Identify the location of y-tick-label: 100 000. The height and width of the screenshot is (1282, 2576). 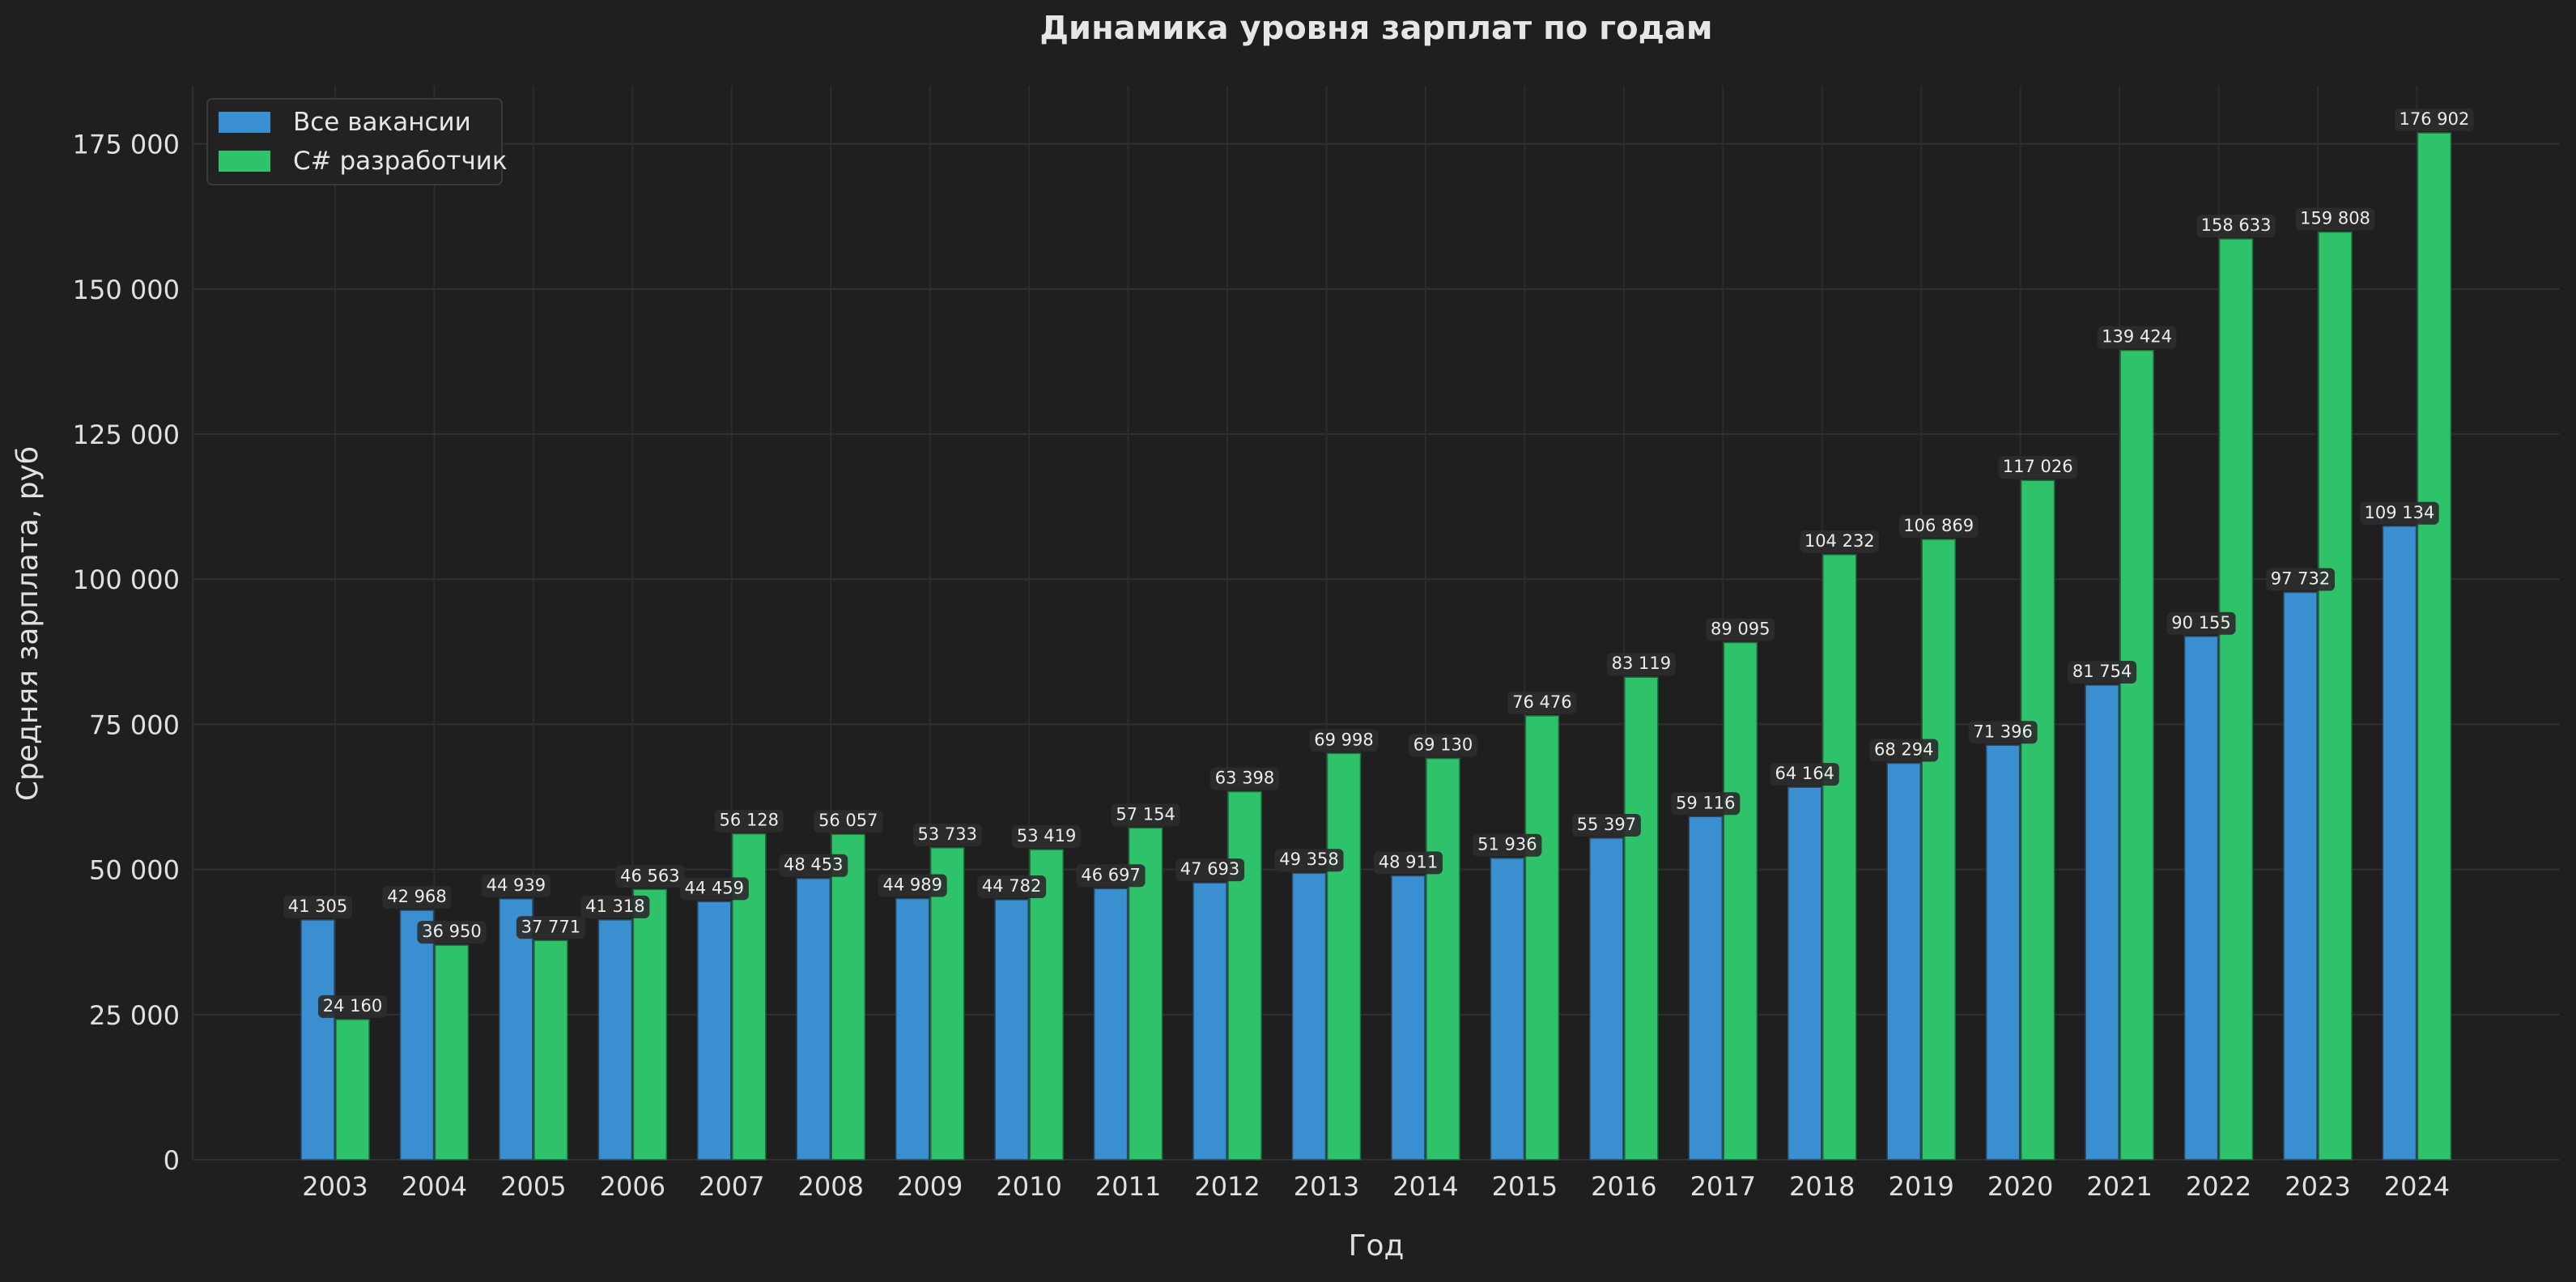
(127, 579).